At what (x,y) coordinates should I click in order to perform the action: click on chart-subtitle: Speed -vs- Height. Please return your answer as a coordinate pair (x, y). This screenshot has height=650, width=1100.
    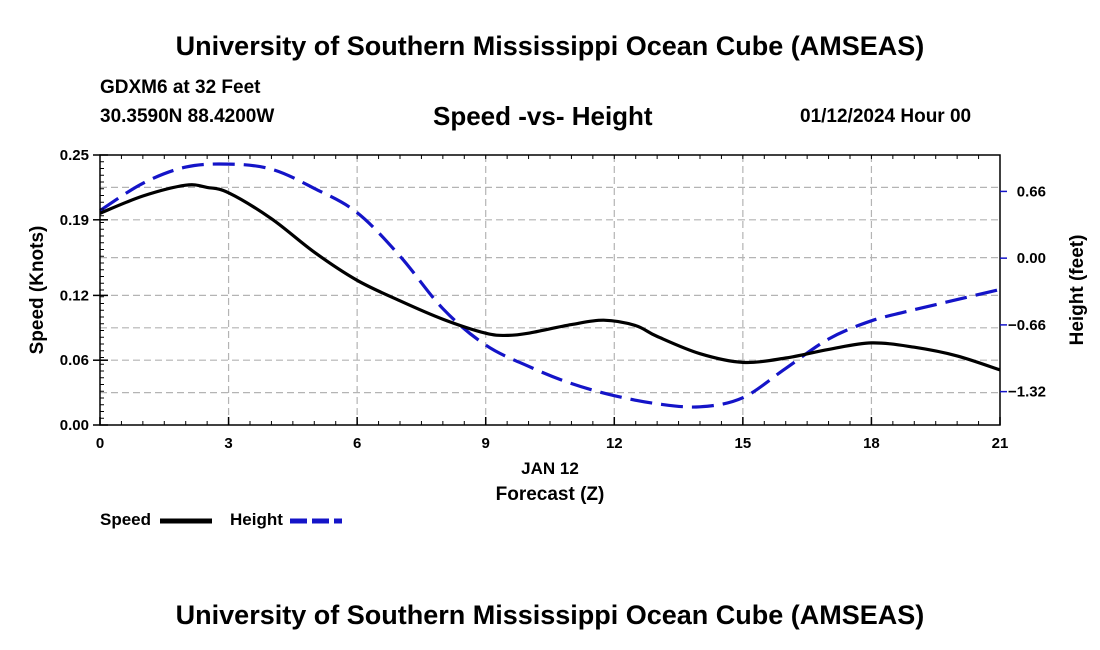
    Looking at the image, I should click on (543, 116).